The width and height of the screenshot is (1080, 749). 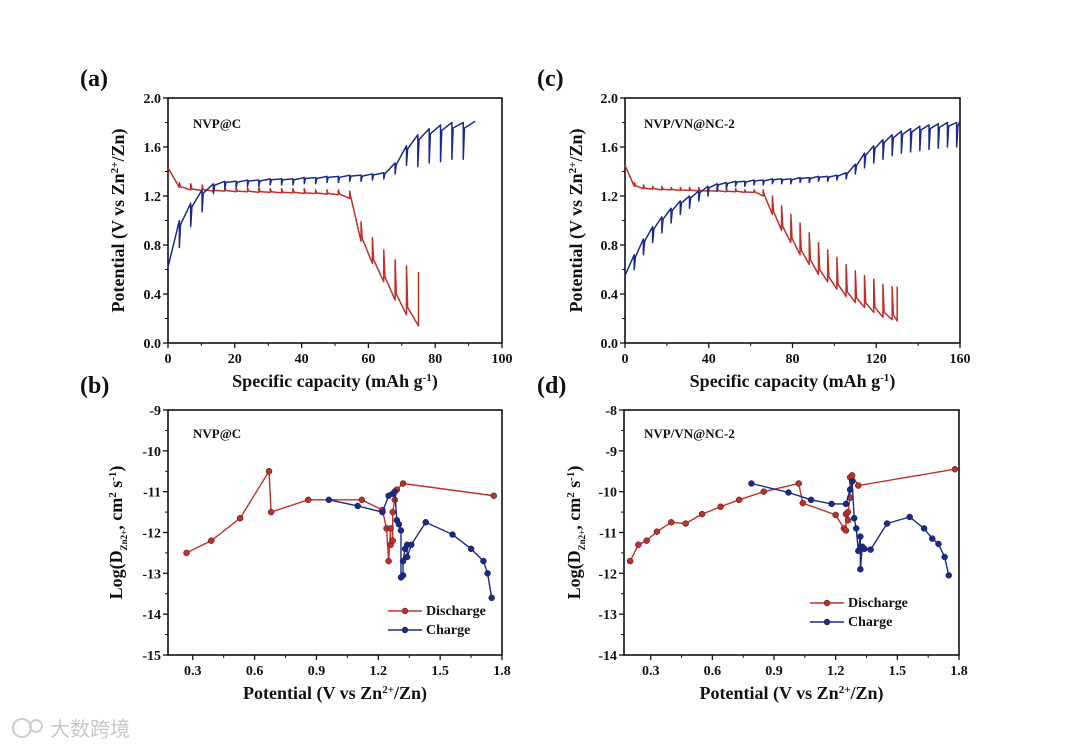 What do you see at coordinates (785, 381) in the screenshot?
I see `label-part: Specific capacity (mAh g` at bounding box center [785, 381].